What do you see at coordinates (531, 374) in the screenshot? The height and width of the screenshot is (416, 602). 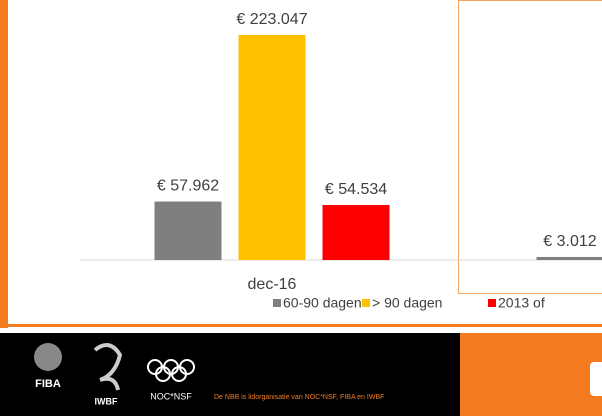 I see `footer-accent` at bounding box center [531, 374].